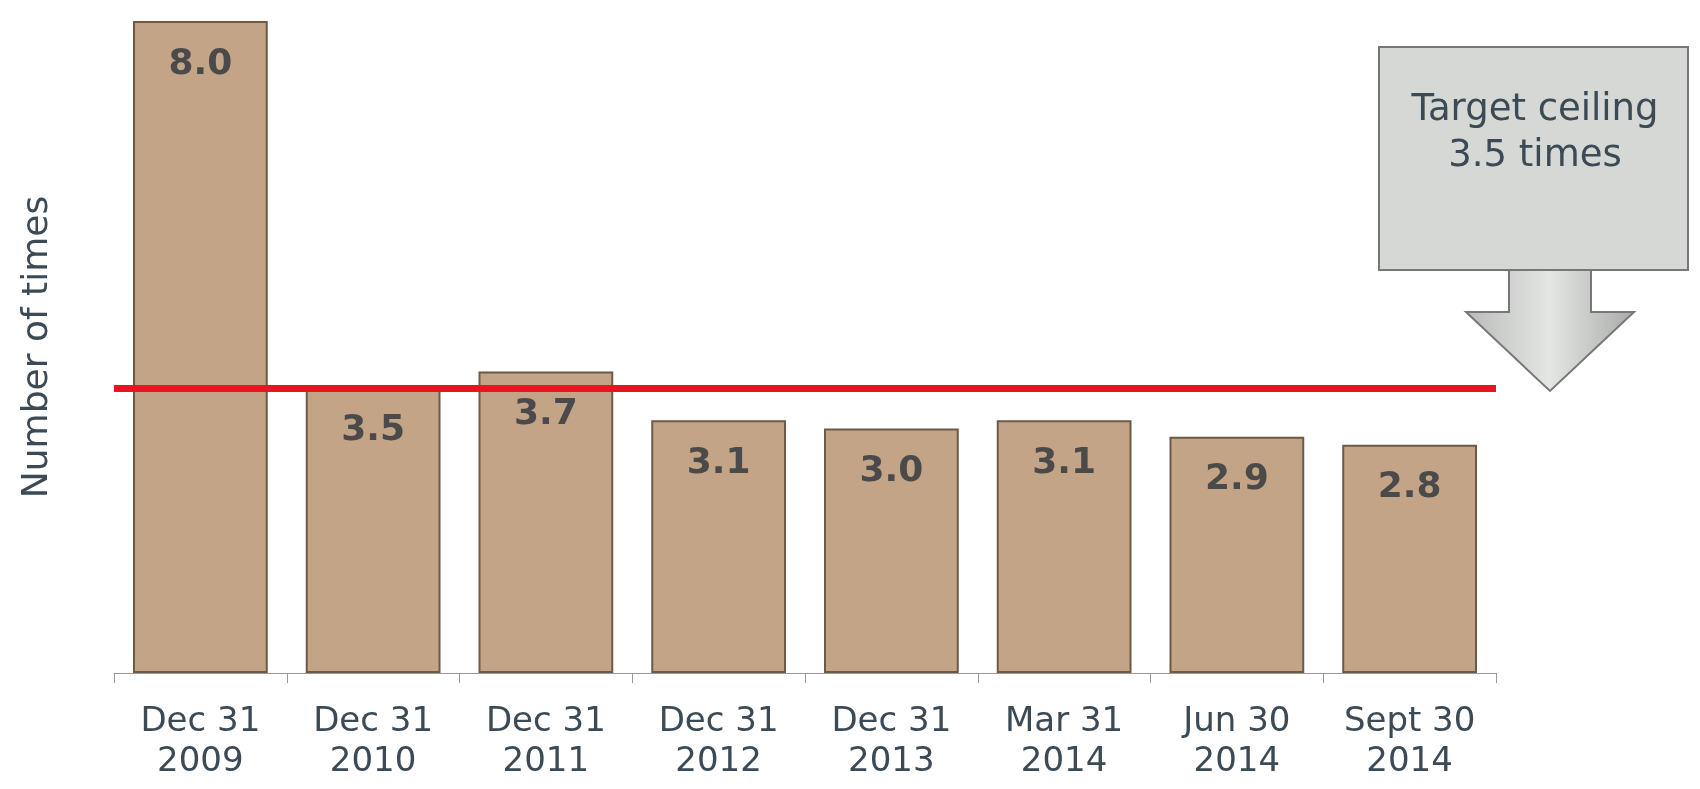 This screenshot has width=1700, height=789. I want to click on data-label: 8.0, so click(200, 61).